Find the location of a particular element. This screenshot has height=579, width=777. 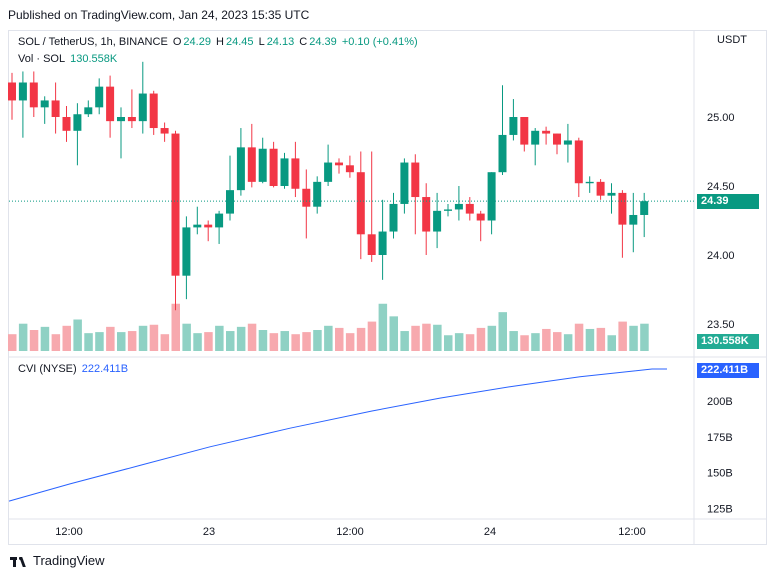

last-volume-badge: 130.558K is located at coordinates (728, 341).